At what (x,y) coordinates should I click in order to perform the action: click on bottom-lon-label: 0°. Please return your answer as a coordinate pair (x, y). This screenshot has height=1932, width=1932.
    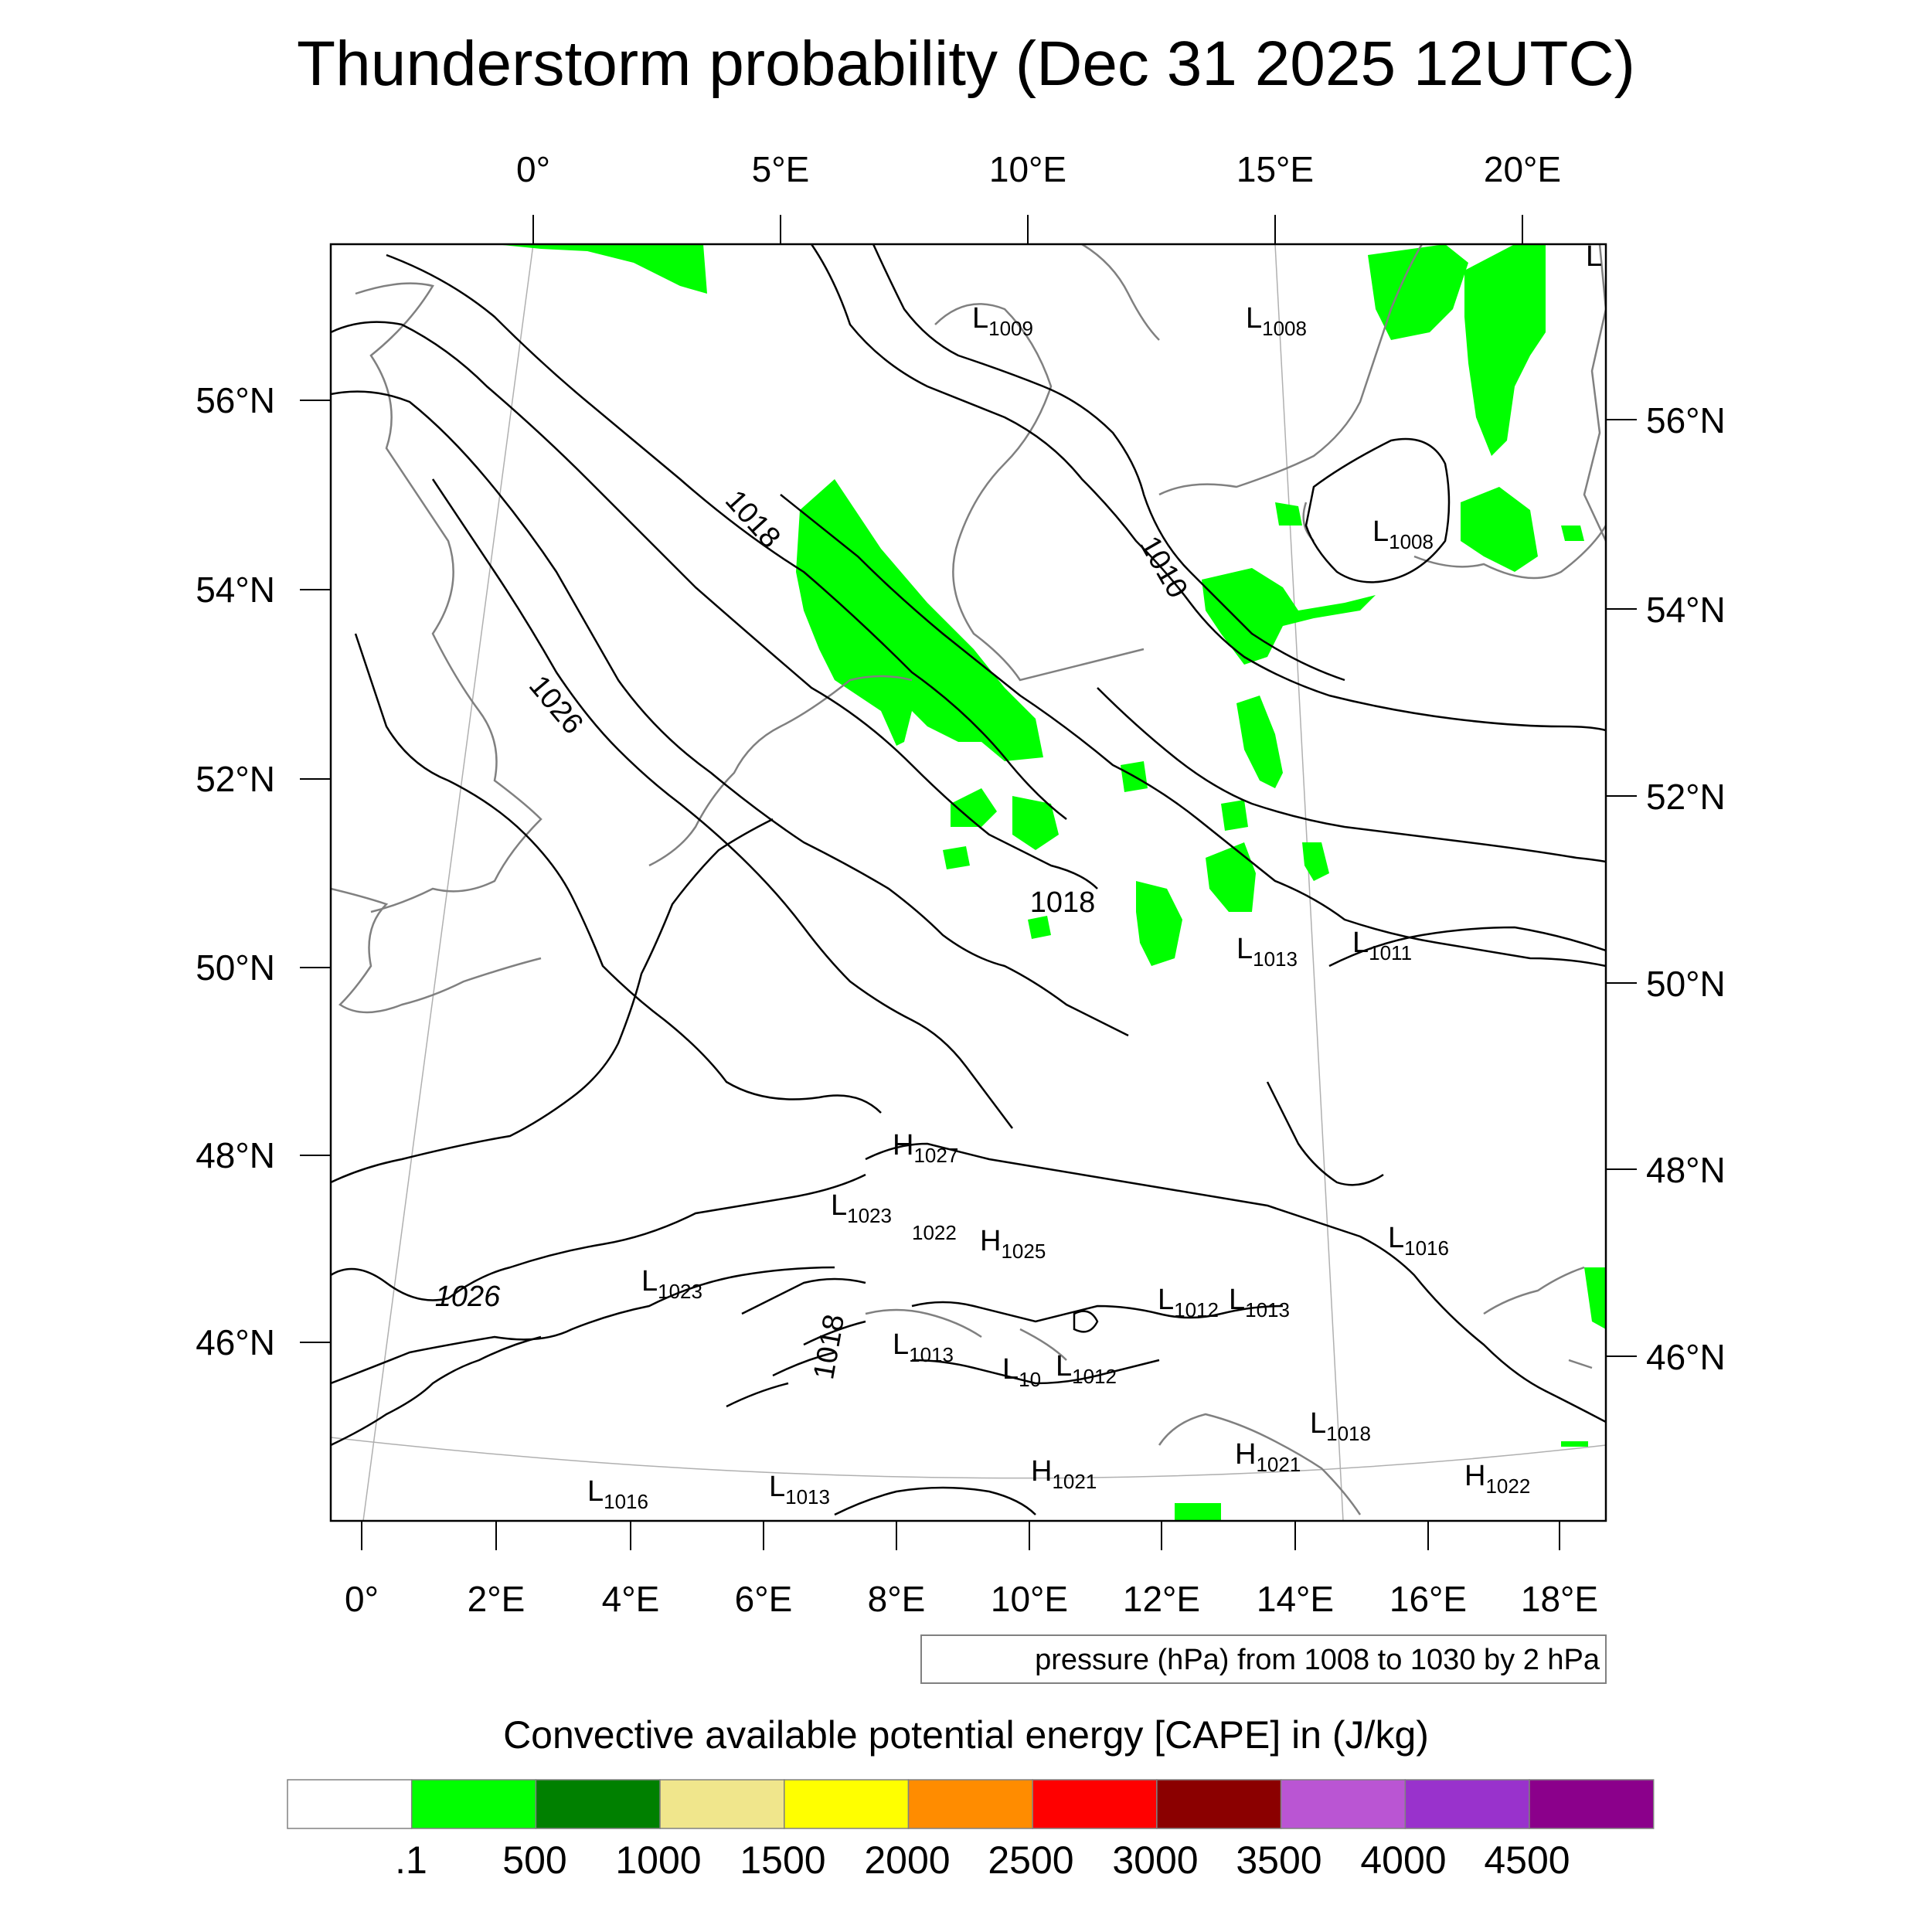
    Looking at the image, I should click on (362, 1599).